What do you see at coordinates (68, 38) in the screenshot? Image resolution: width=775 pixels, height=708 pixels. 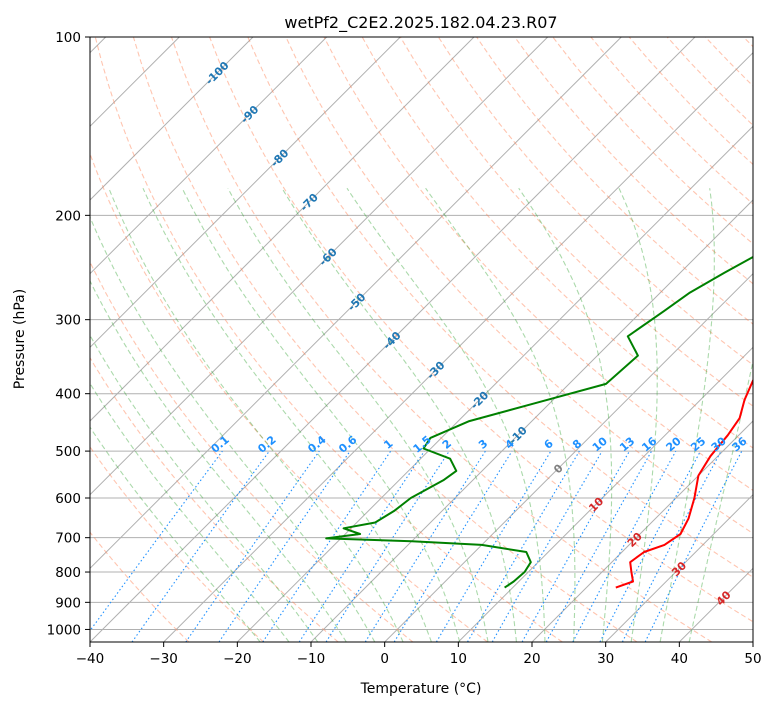 I see `y-tick-label: 100` at bounding box center [68, 38].